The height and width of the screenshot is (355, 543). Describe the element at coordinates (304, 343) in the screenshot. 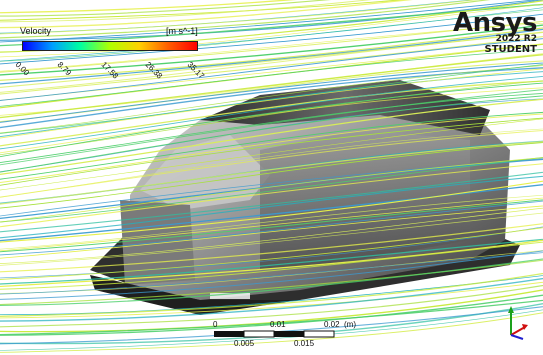

I see `scale-label: 0.015` at that location.